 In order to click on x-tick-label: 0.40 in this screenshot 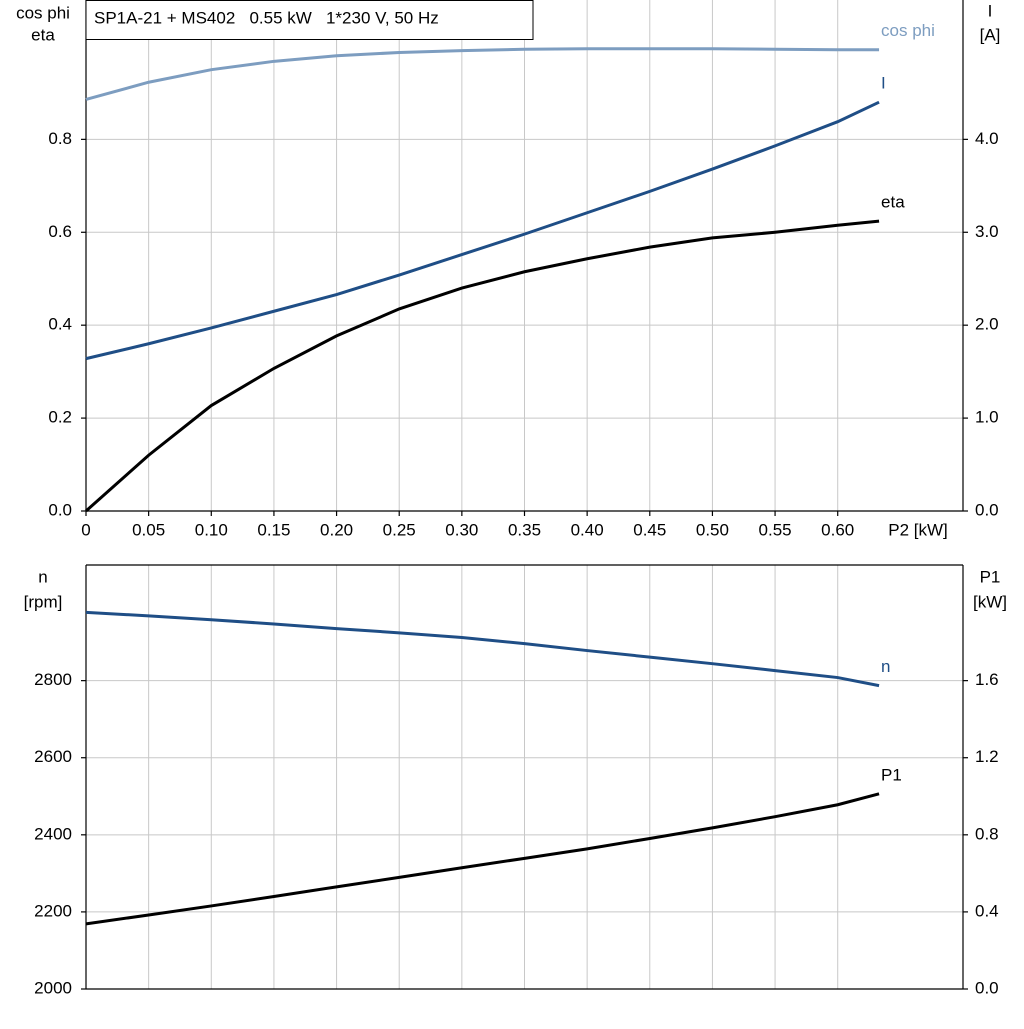, I will do `click(587, 529)`.